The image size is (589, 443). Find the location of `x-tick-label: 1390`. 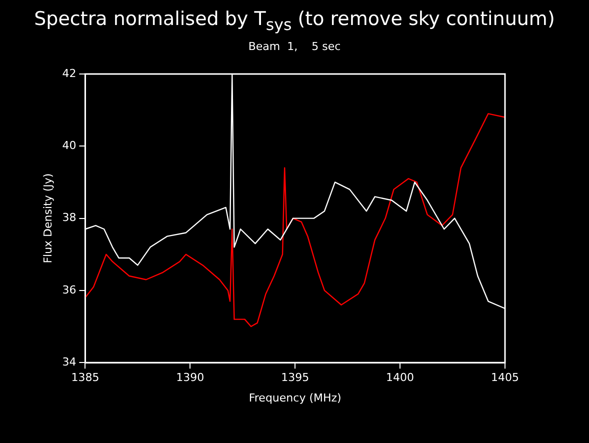

x-tick-label: 1390 is located at coordinates (190, 377).